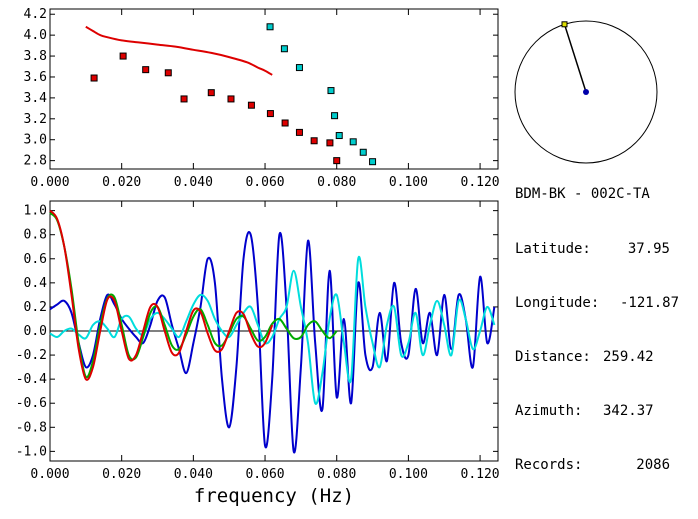  I want to click on y-tick-label: -0.2, so click(31, 355).